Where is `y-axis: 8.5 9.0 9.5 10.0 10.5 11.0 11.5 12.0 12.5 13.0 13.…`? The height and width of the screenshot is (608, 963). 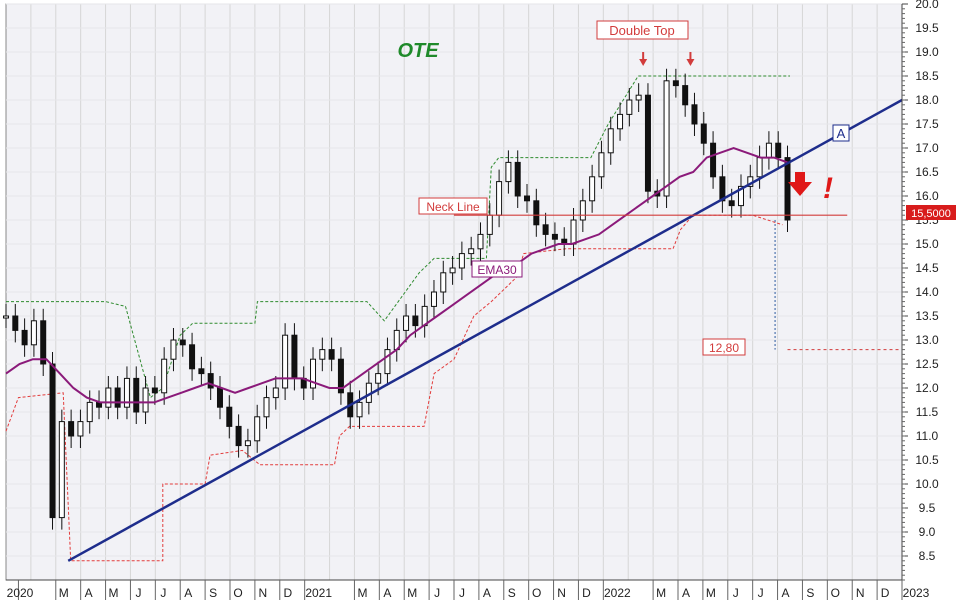 y-axis: 8.5 9.0 9.5 10.0 10.5 11.0 11.5 12.0 12.5 13.0 13.… is located at coordinates (920, 290).